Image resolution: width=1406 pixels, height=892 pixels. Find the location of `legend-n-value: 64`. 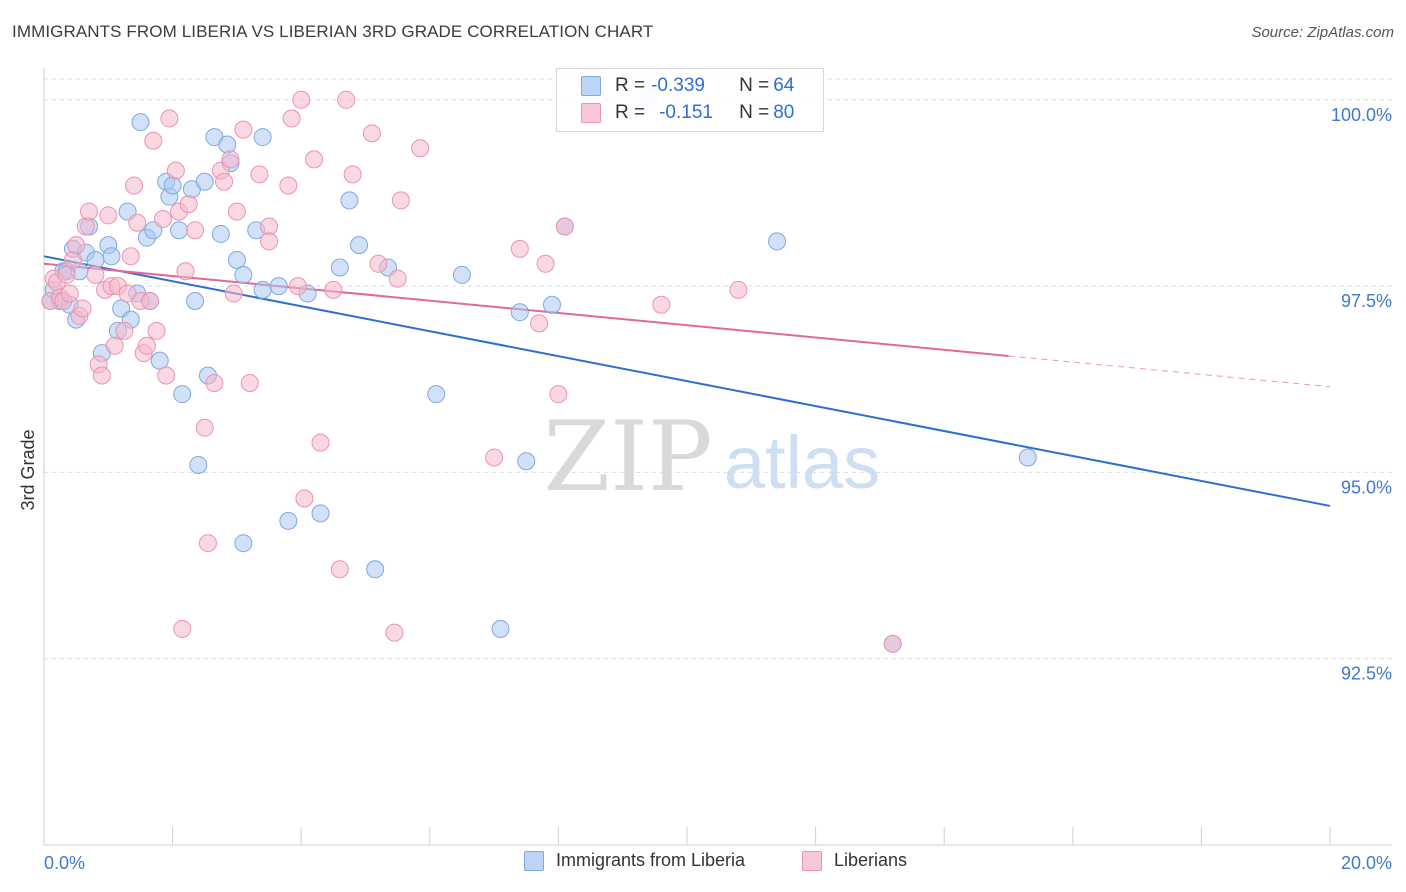

legend-n-value: 64 is located at coordinates (784, 85).